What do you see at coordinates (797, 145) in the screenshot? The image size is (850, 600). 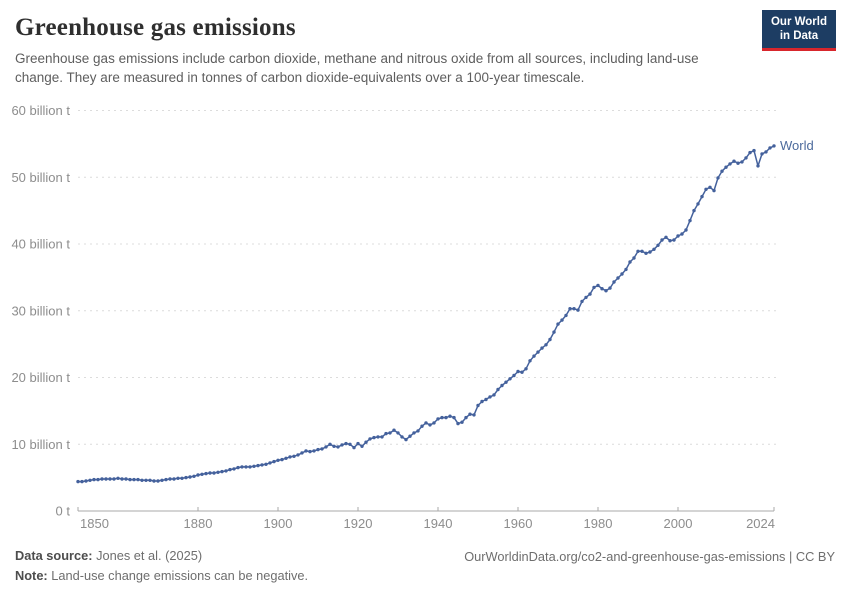 I see `series-label-world: World` at bounding box center [797, 145].